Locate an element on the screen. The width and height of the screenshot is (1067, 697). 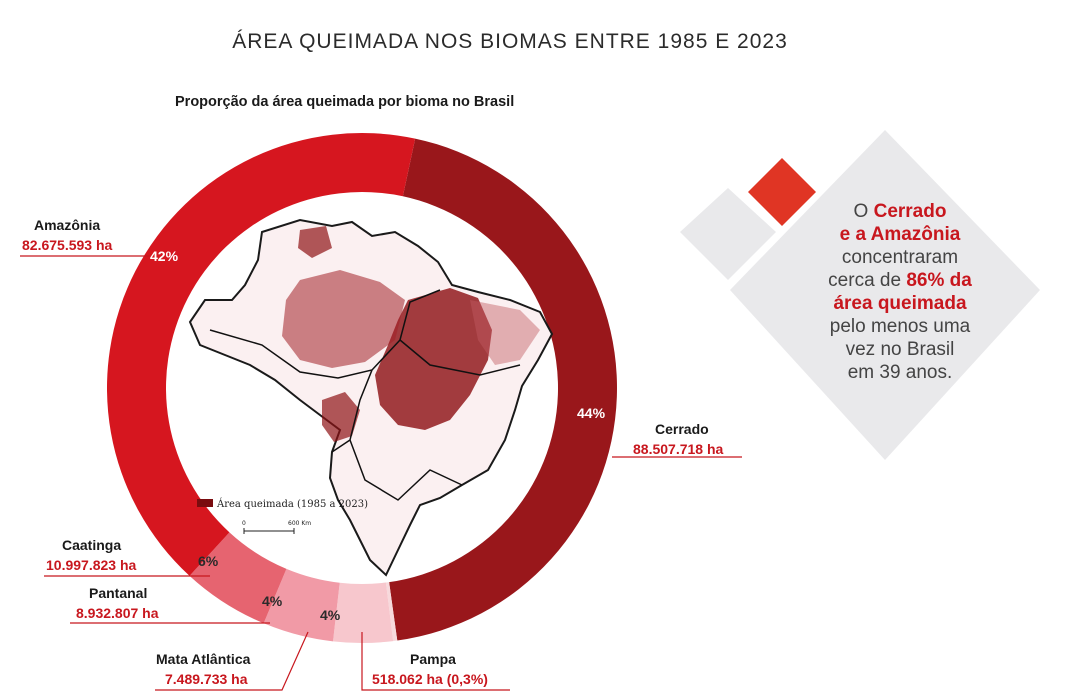
callout-diamond-large is located at coordinates (885, 295).